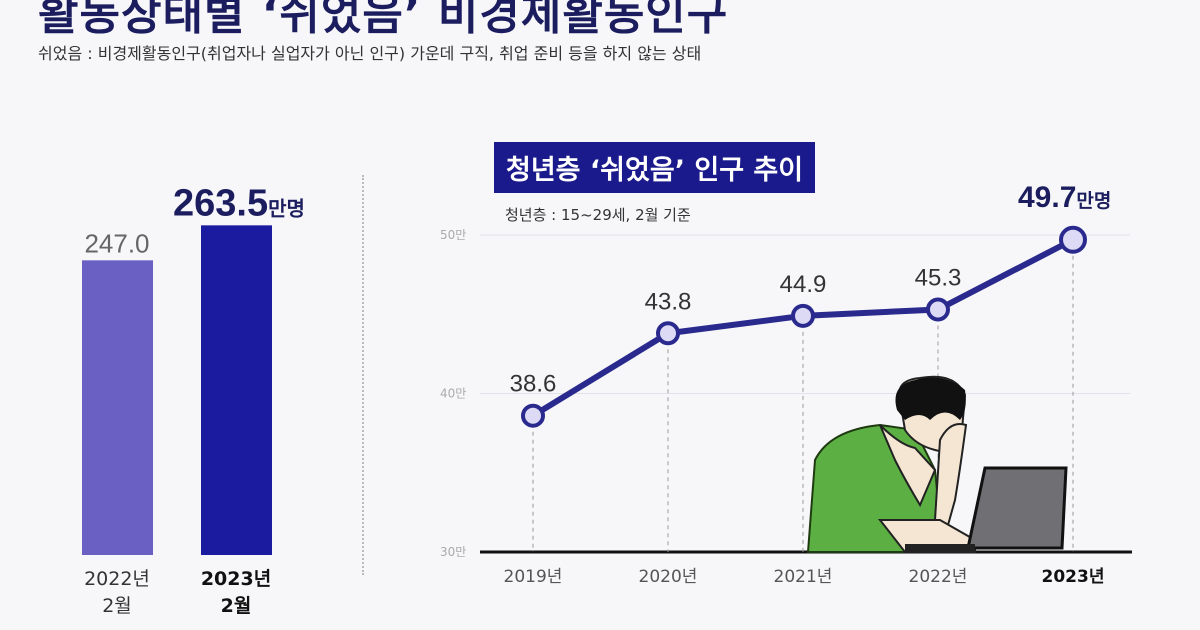 Image resolution: width=1200 pixels, height=630 pixels. I want to click on y-tick-label: 40만, so click(453, 394).